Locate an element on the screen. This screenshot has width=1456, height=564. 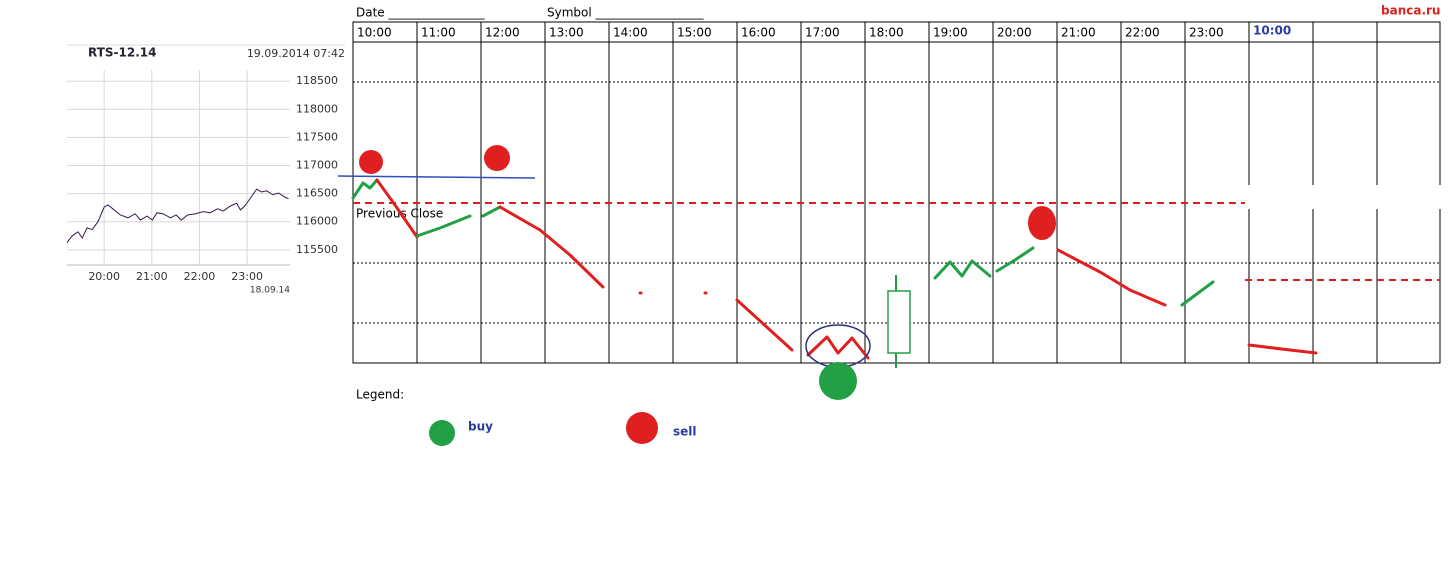
y-tick-label: 118000 is located at coordinates (317, 108).